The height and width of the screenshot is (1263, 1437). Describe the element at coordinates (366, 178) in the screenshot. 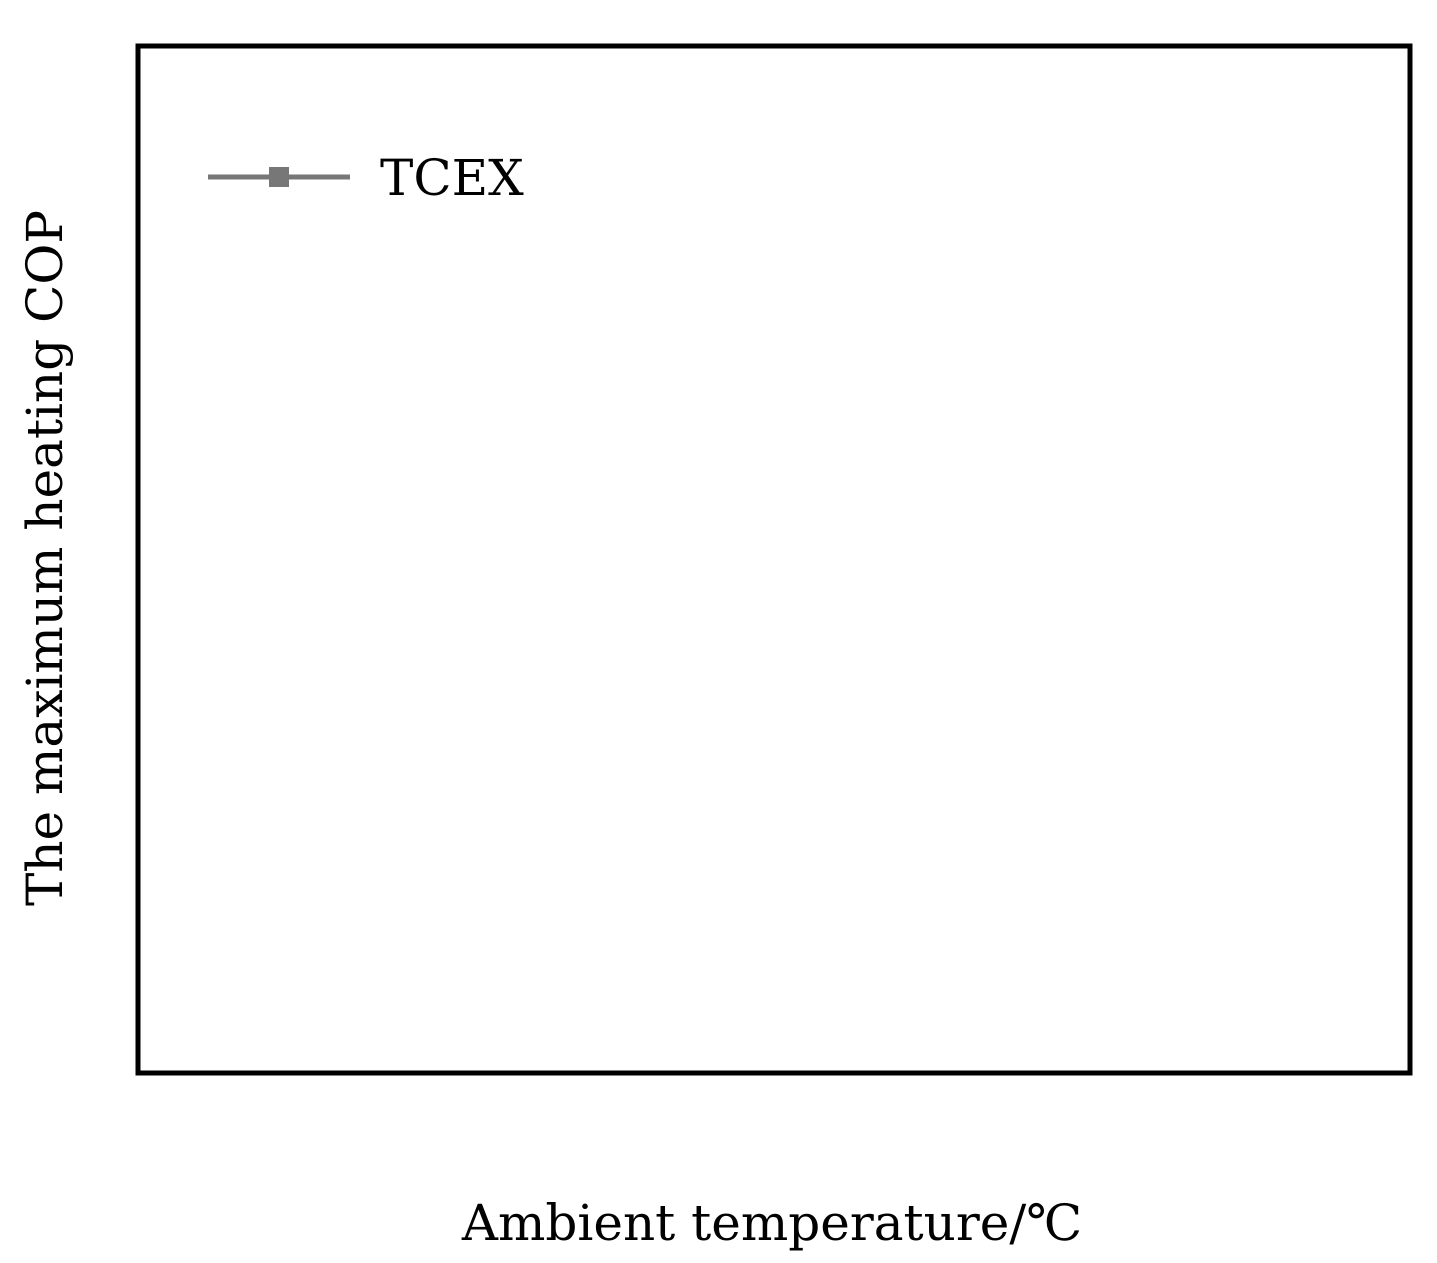

I see `legend: TCEX` at that location.